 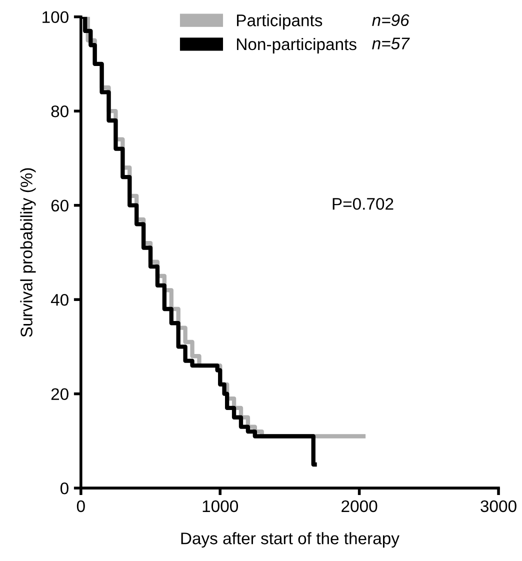 I want to click on y-tick-label: 0, so click(x=64, y=488).